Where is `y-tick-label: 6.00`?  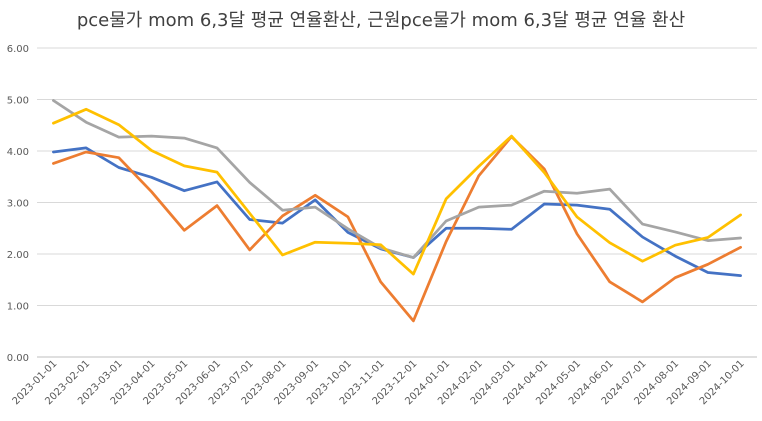 y-tick-label: 6.00 is located at coordinates (18, 49).